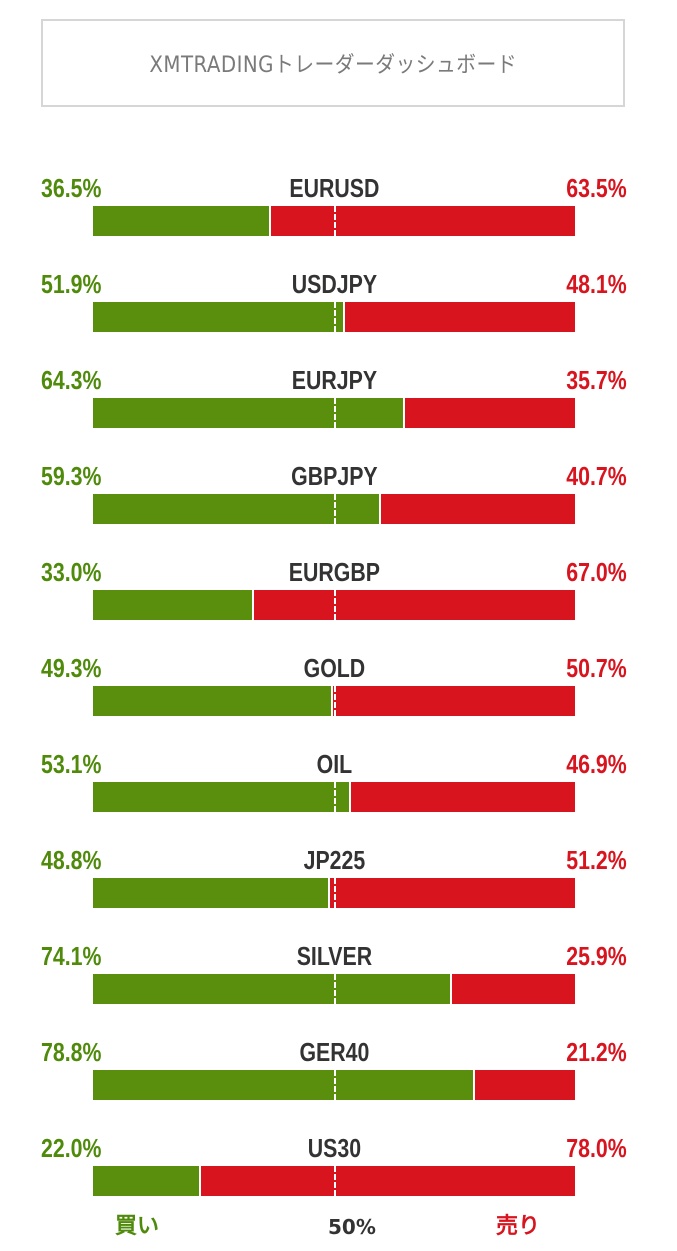  I want to click on buy-percent-label: 33.0%, so click(71, 572).